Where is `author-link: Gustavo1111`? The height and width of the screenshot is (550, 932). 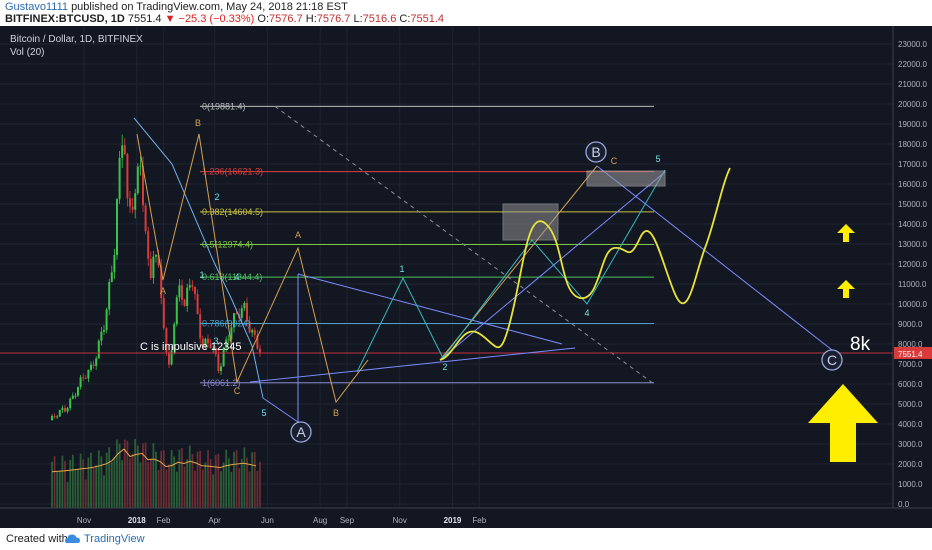 author-link: Gustavo1111 is located at coordinates (36, 7).